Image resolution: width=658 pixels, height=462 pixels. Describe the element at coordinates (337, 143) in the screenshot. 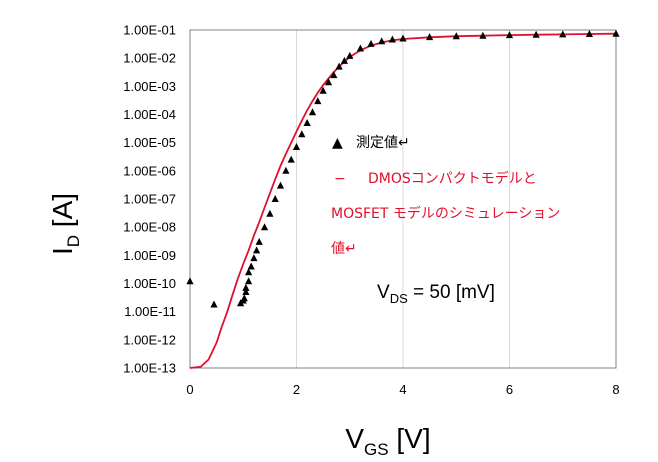

I see `legend-marker-icon: ▲` at that location.